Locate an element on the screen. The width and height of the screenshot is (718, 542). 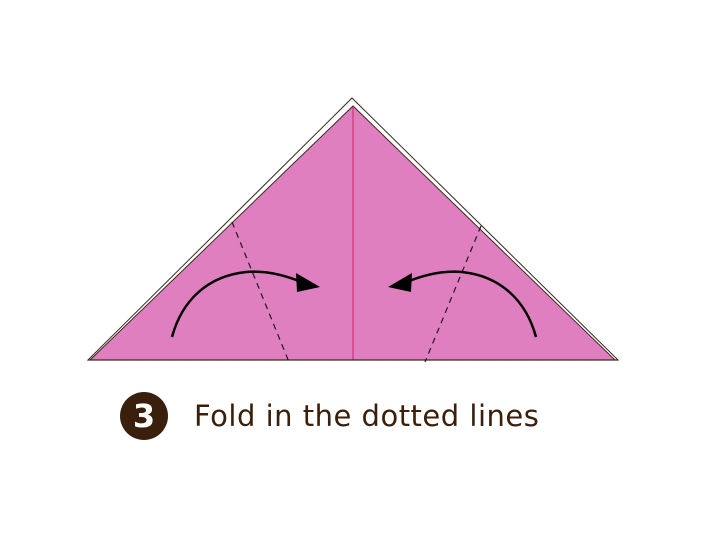
step-number: 3 is located at coordinates (144, 416).